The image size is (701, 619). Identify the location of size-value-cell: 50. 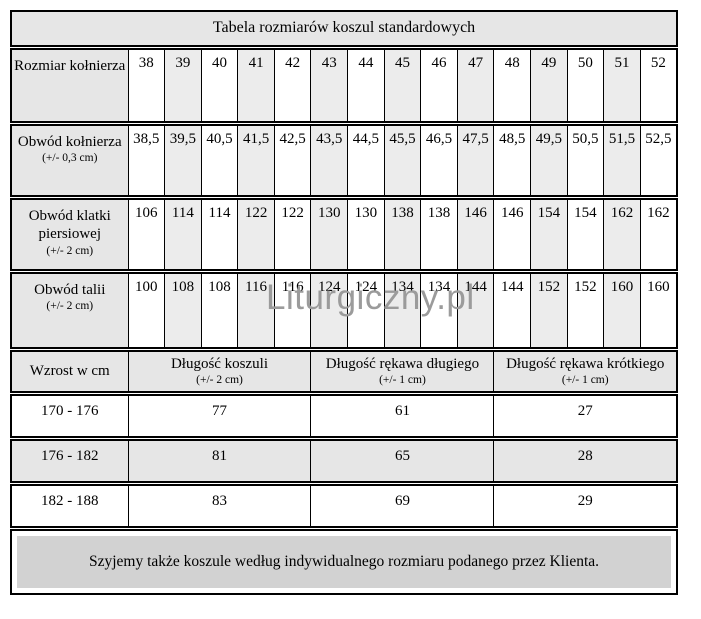
(585, 86).